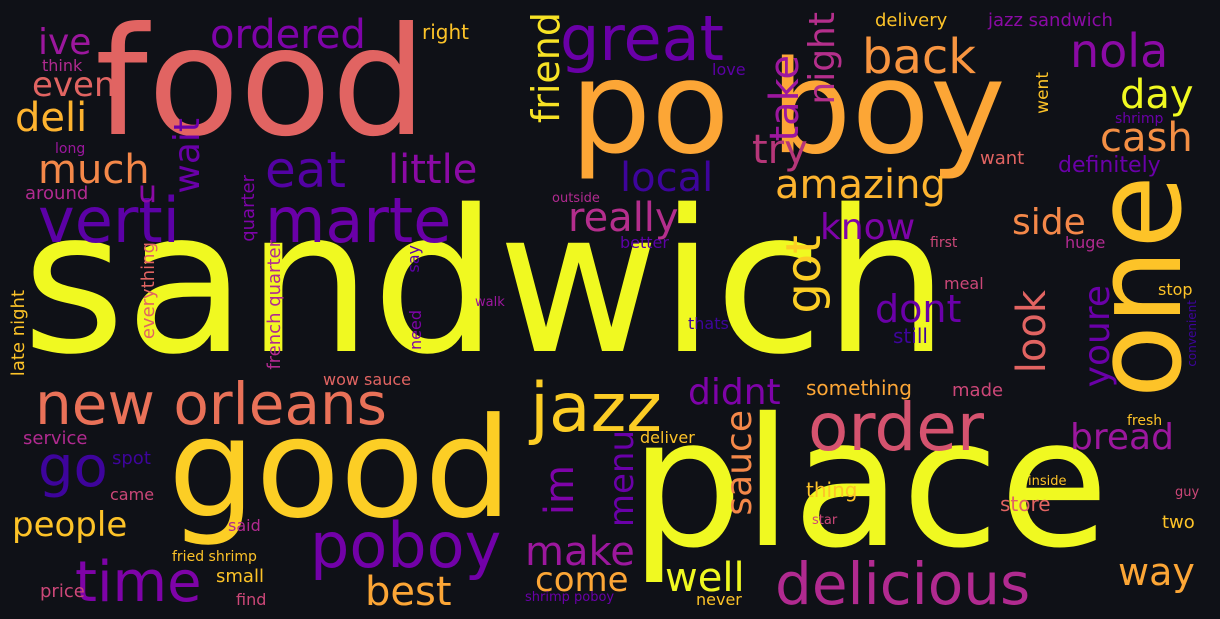  What do you see at coordinates (734, 392) in the screenshot?
I see `word: didnt` at bounding box center [734, 392].